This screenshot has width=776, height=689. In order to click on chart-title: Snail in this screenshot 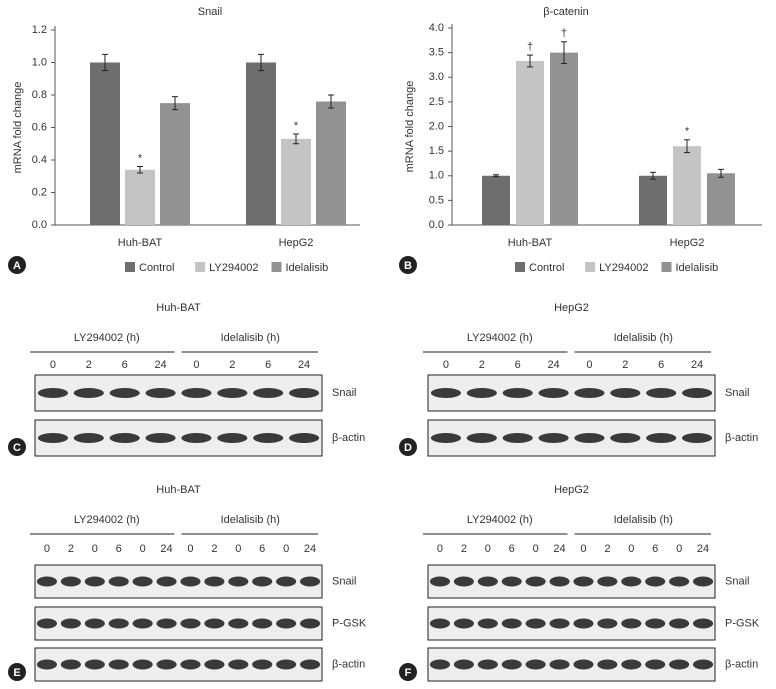, I will do `click(210, 12)`.